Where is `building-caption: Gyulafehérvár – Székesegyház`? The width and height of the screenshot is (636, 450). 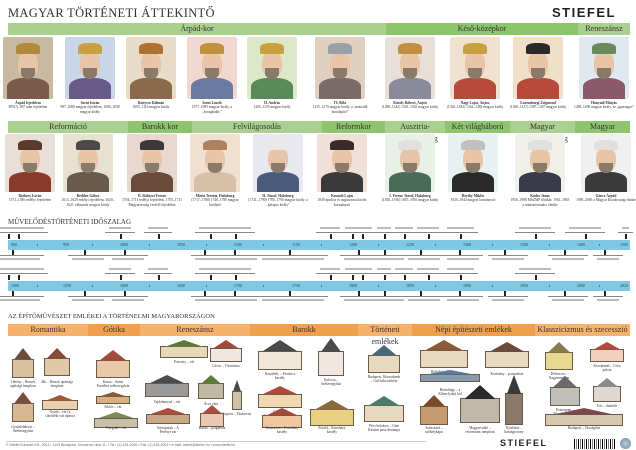 building-caption: Gyulafehérvár – Székesegyház is located at coordinates (23, 429).